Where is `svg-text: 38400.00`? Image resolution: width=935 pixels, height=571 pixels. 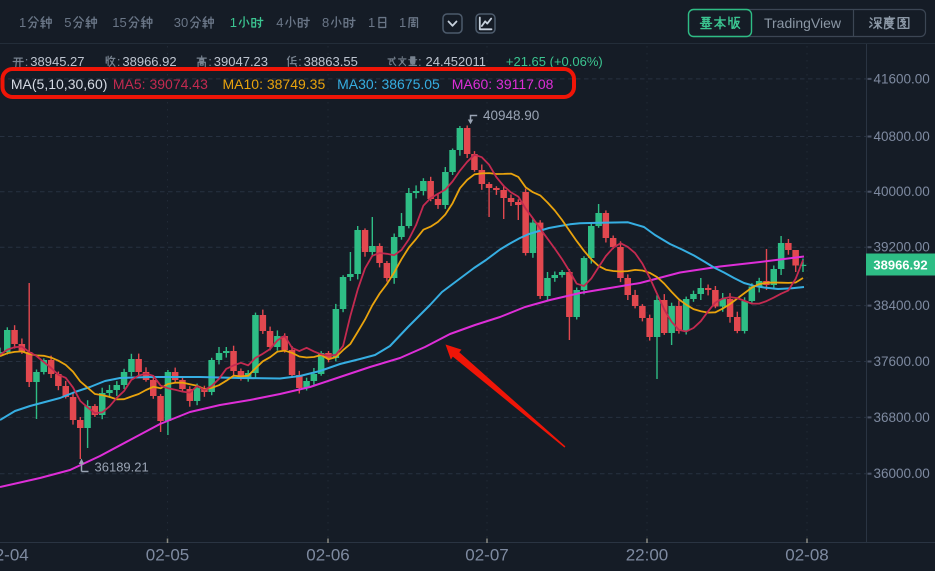 svg-text: 38400.00 is located at coordinates (902, 305).